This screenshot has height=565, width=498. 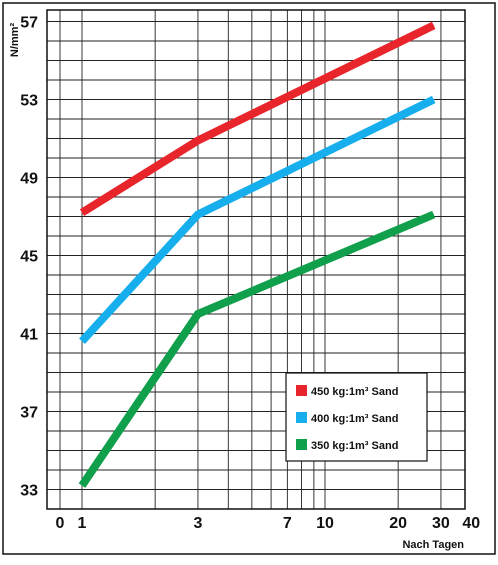 I want to click on y-tick-labels: 33 37 41 45 49 53 57, so click(x=29, y=257).